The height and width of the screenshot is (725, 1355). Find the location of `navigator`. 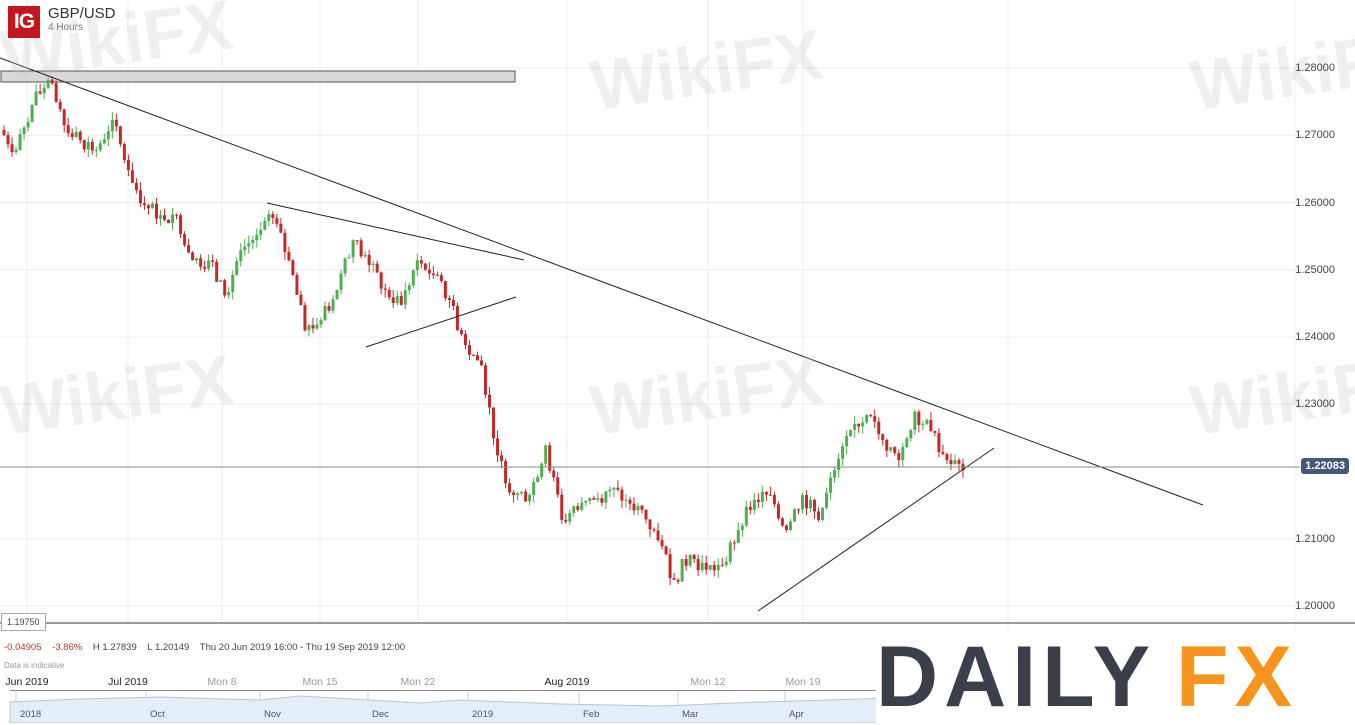

navigator is located at coordinates (443, 707).